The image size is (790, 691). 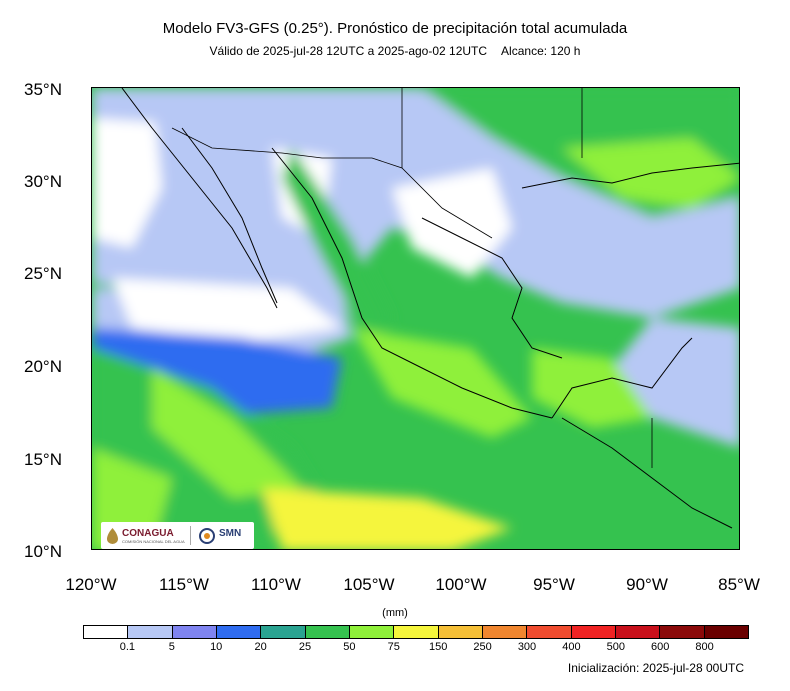 I want to click on colorbar-tick-label: 10, so click(x=216, y=647).